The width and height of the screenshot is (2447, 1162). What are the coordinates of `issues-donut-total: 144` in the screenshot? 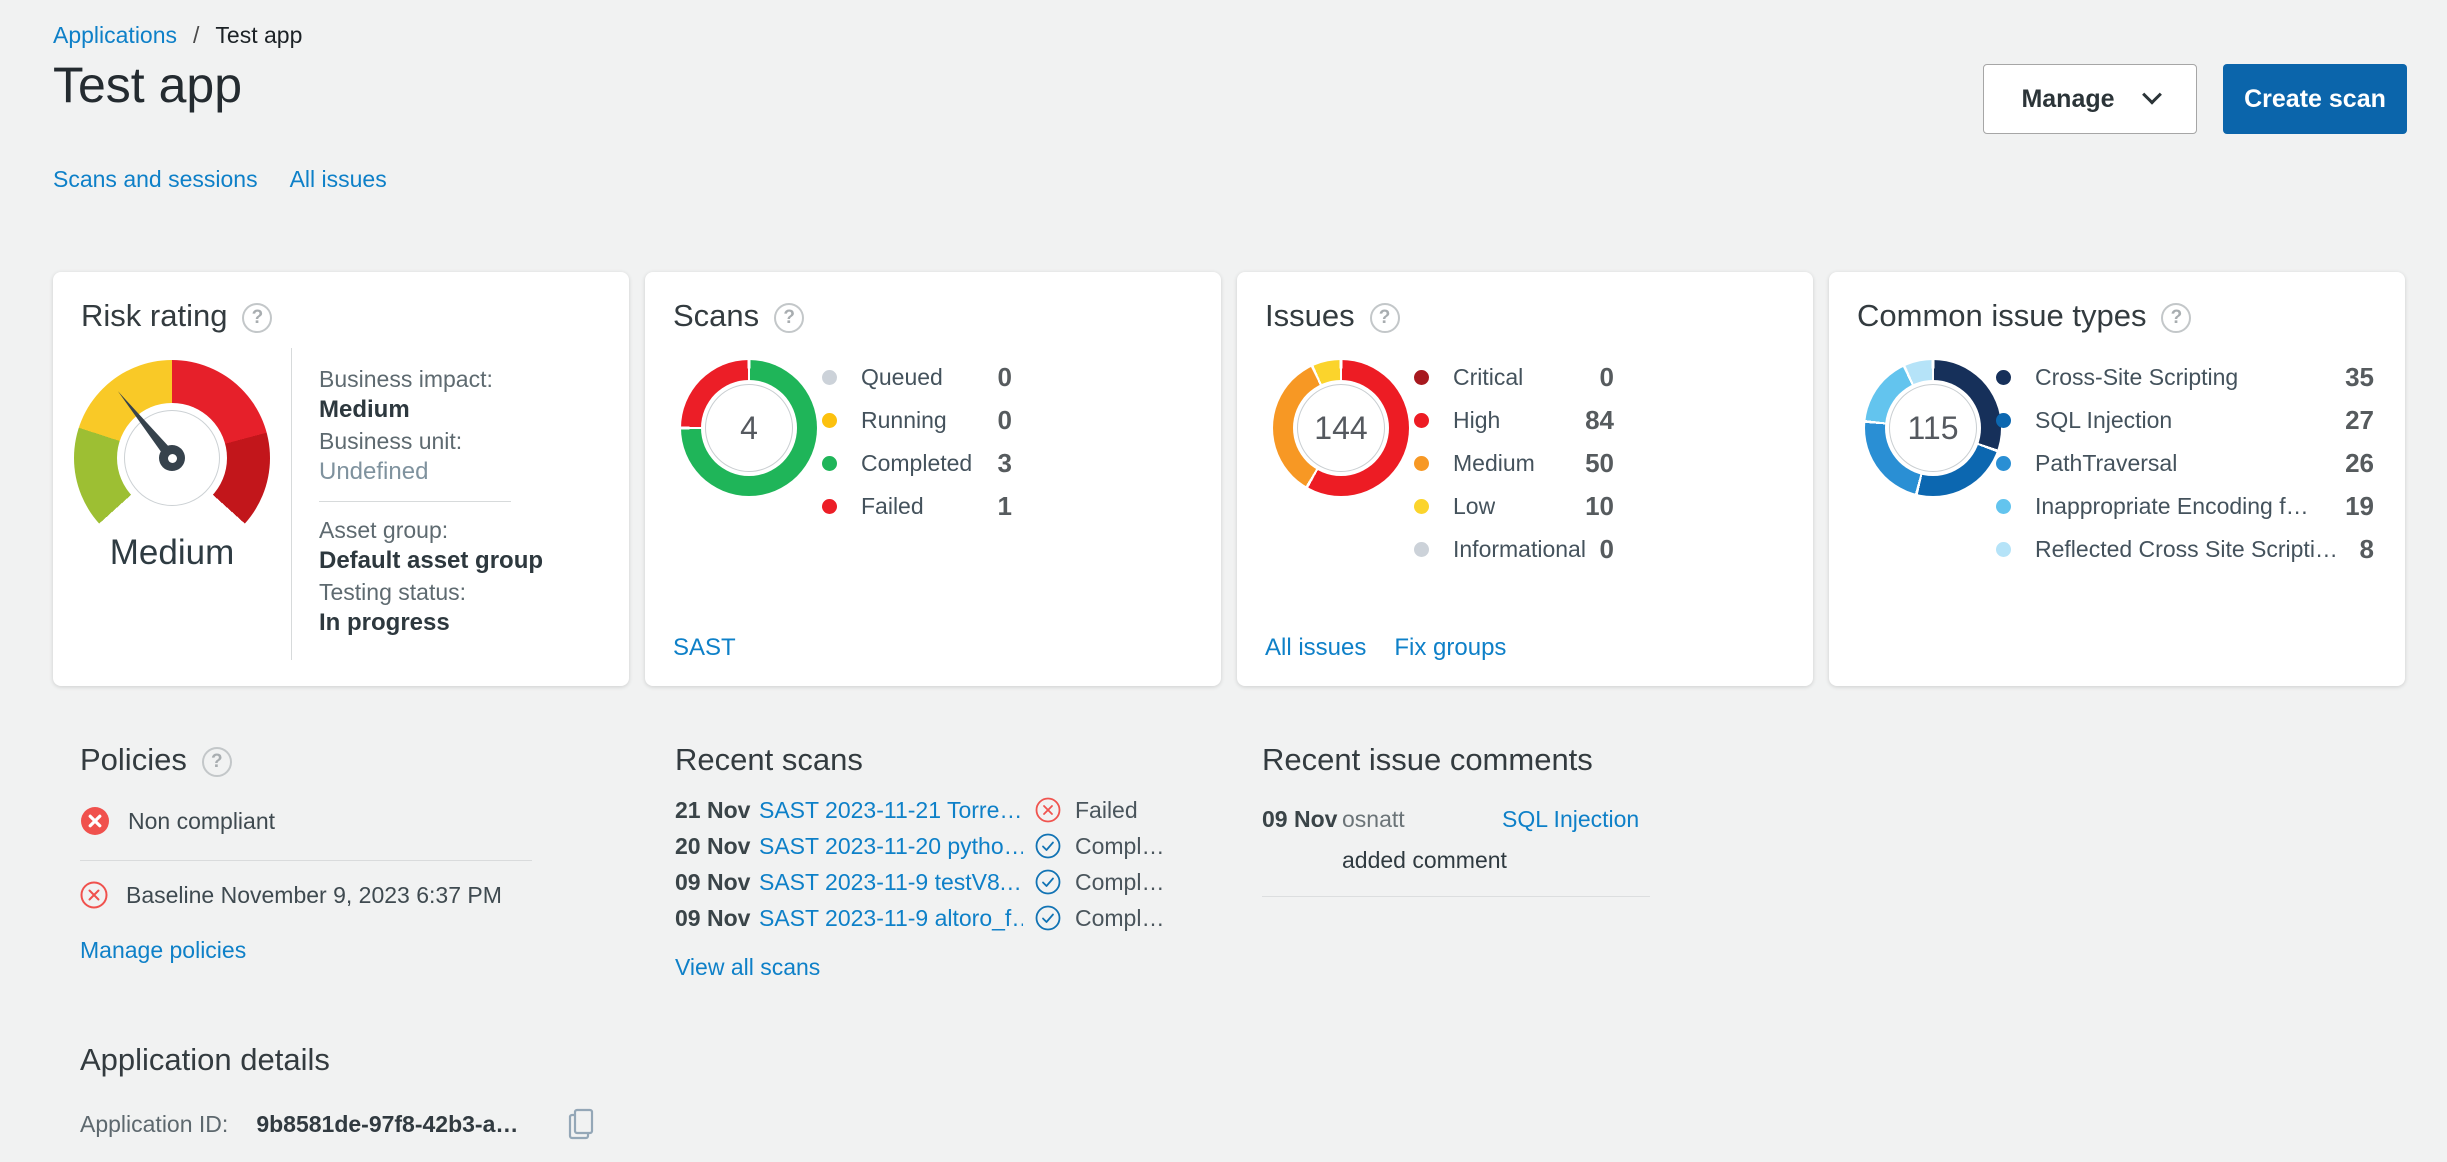 It's located at (1341, 428).